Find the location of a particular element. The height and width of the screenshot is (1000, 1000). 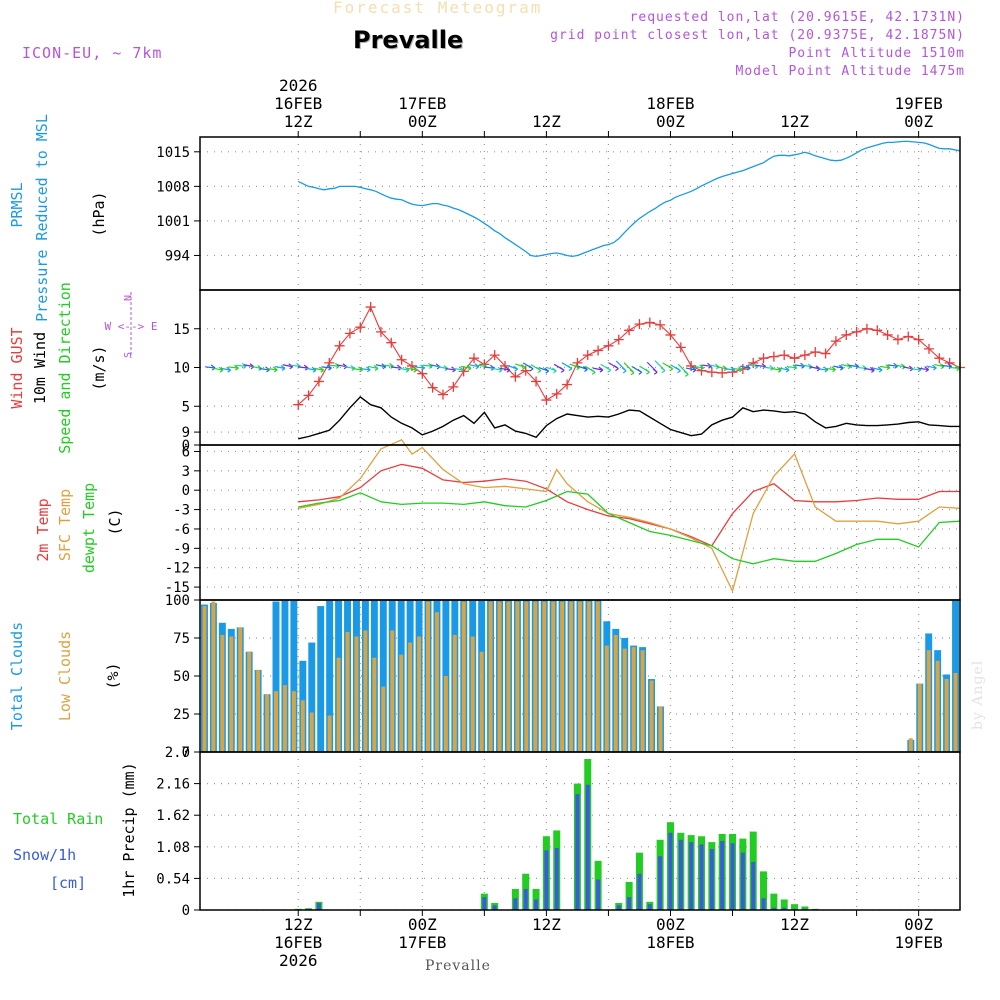

y-tick-label: 6 is located at coordinates (186, 452).